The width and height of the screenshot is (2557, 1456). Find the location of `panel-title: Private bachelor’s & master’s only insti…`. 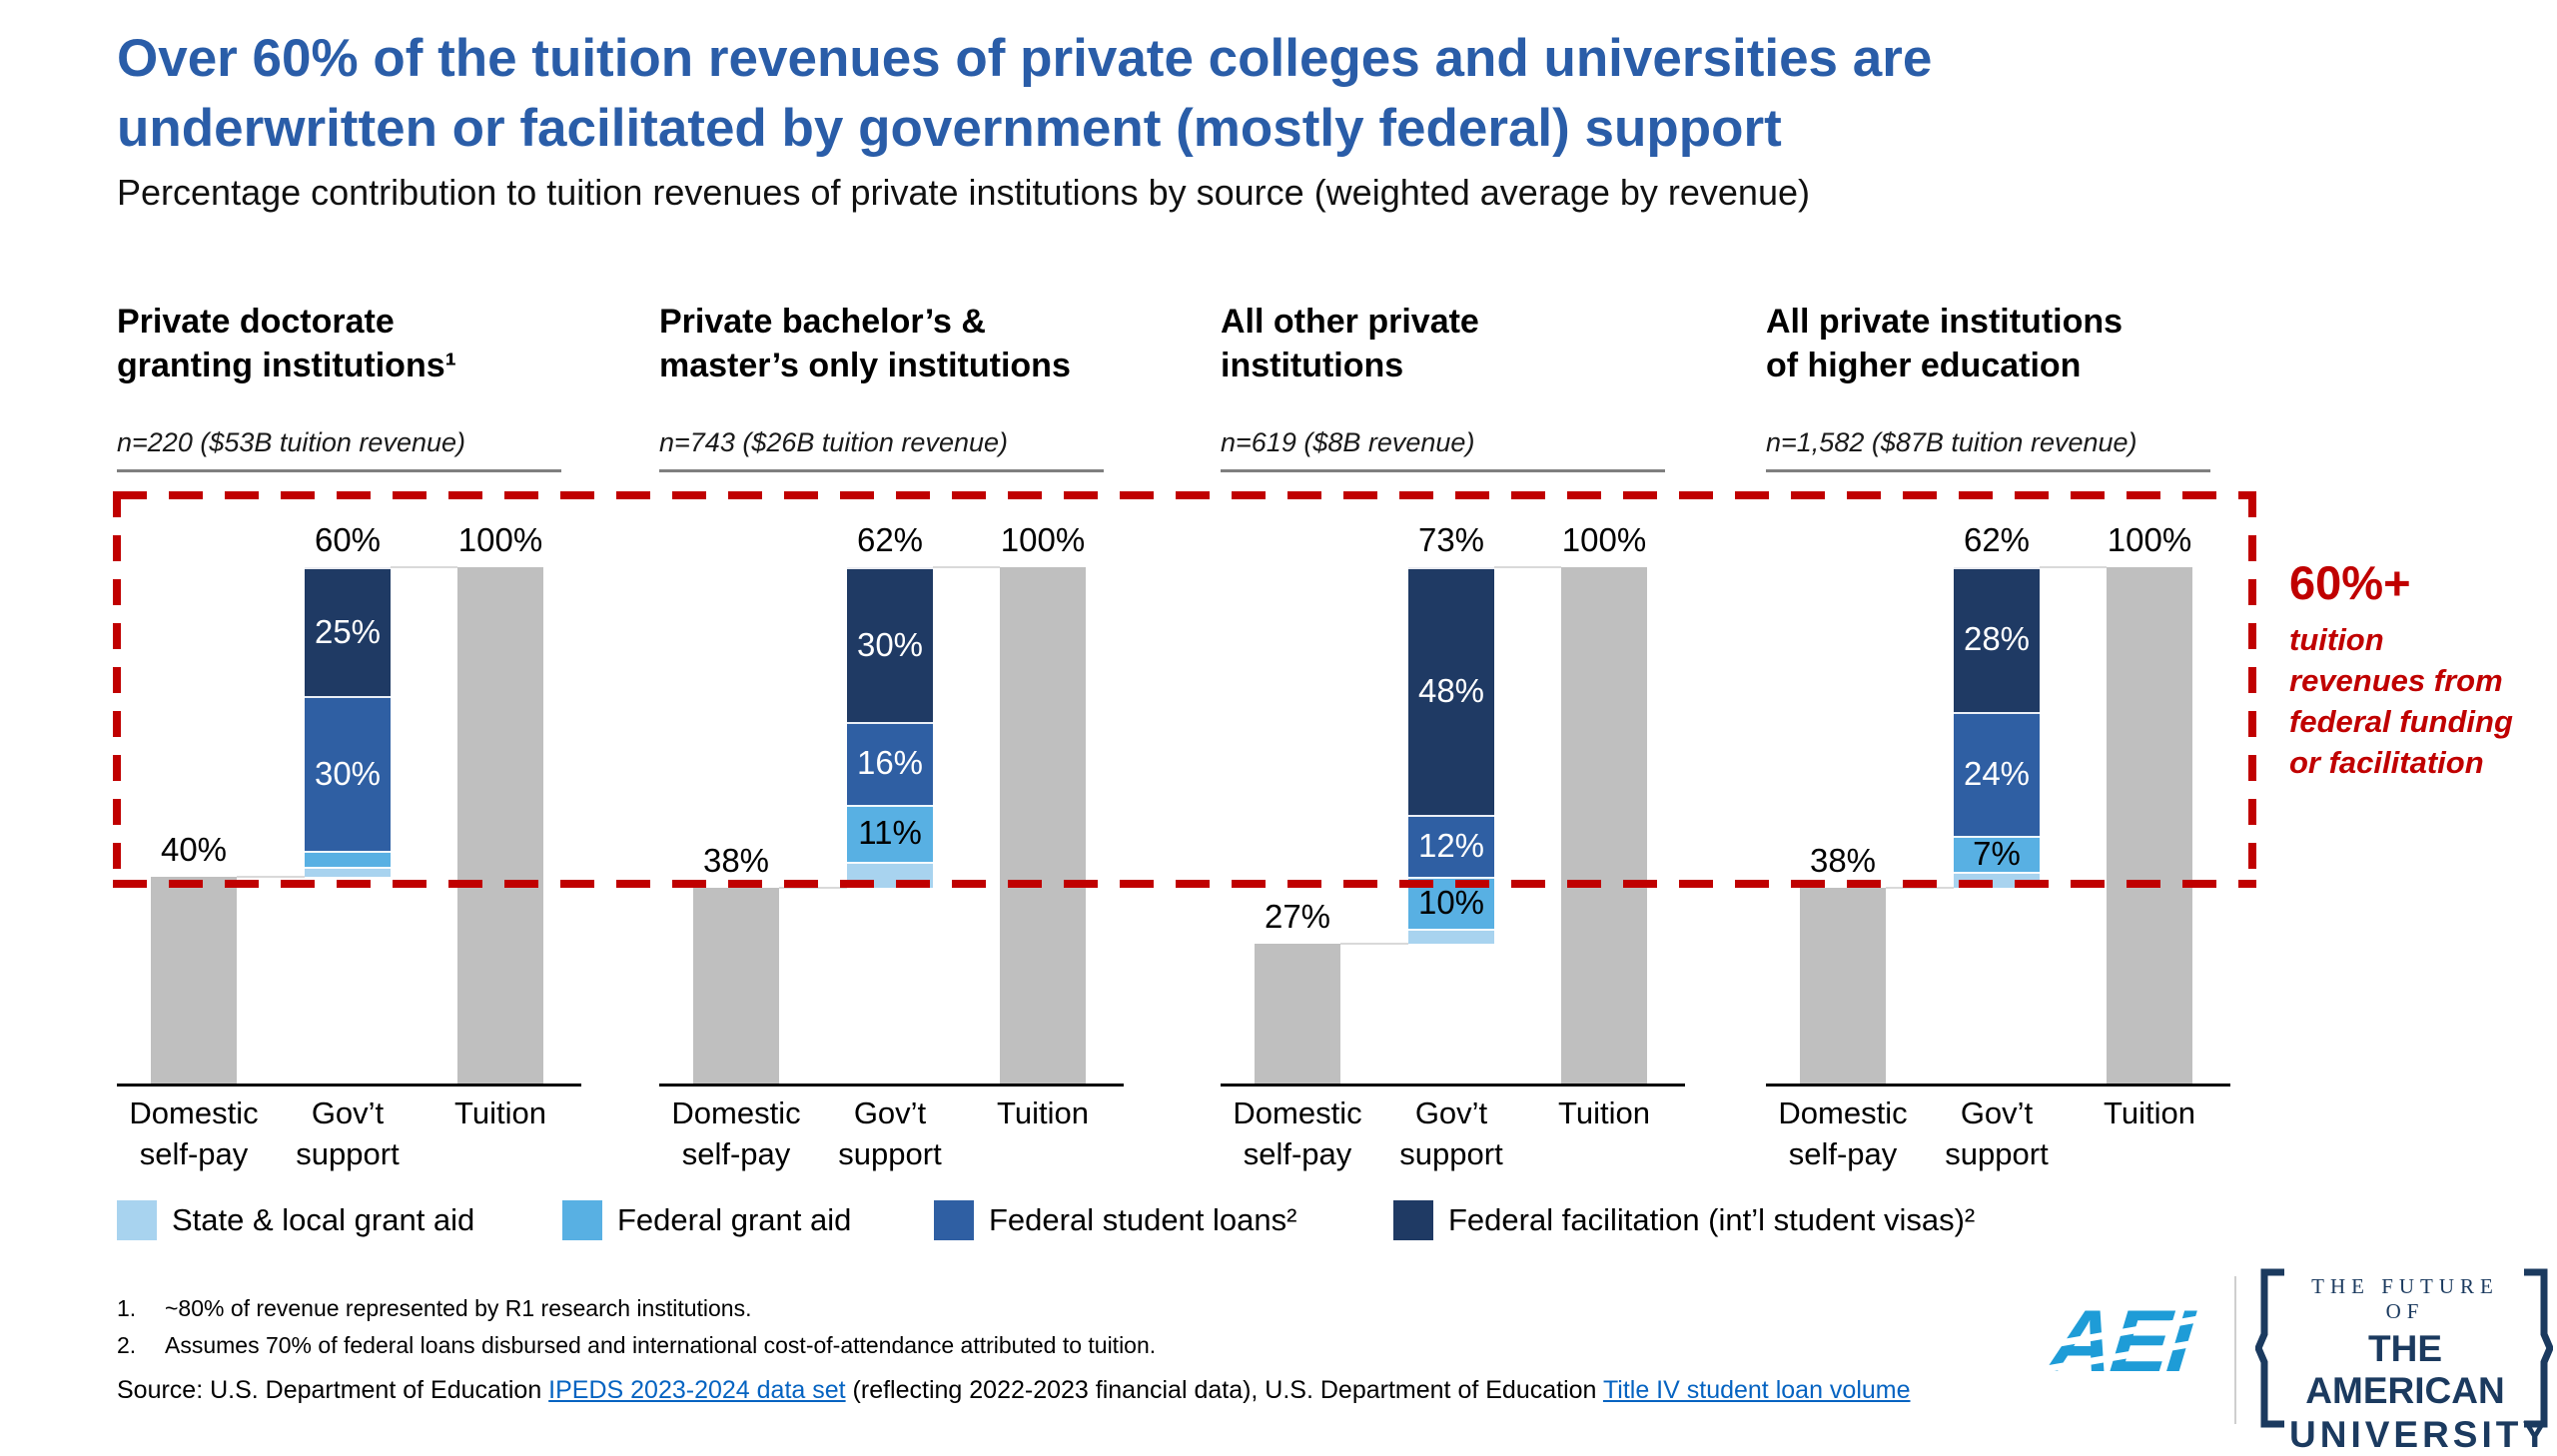

panel-title: Private bachelor’s & master’s only insti… is located at coordinates (865, 344).